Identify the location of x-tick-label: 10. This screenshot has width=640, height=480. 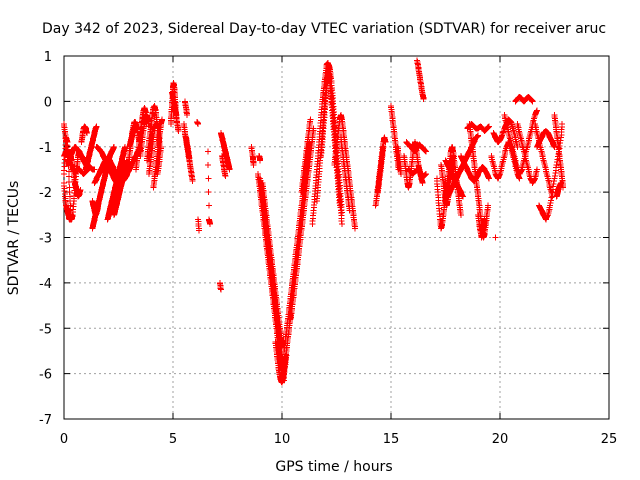
(282, 439).